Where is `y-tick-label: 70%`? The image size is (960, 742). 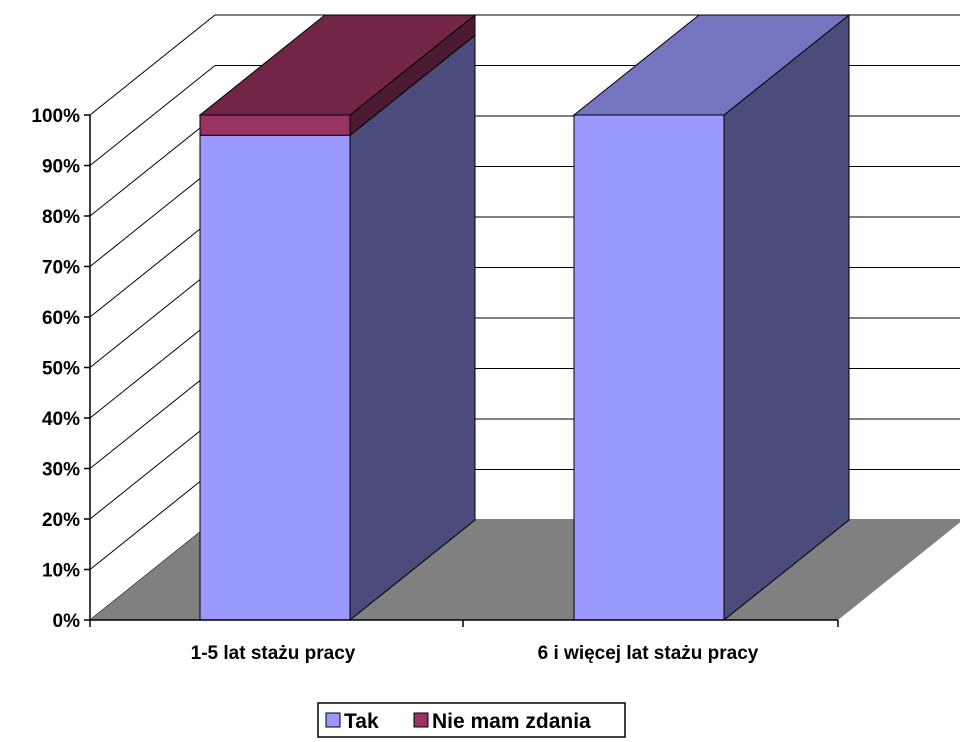
y-tick-label: 70% is located at coordinates (61, 268).